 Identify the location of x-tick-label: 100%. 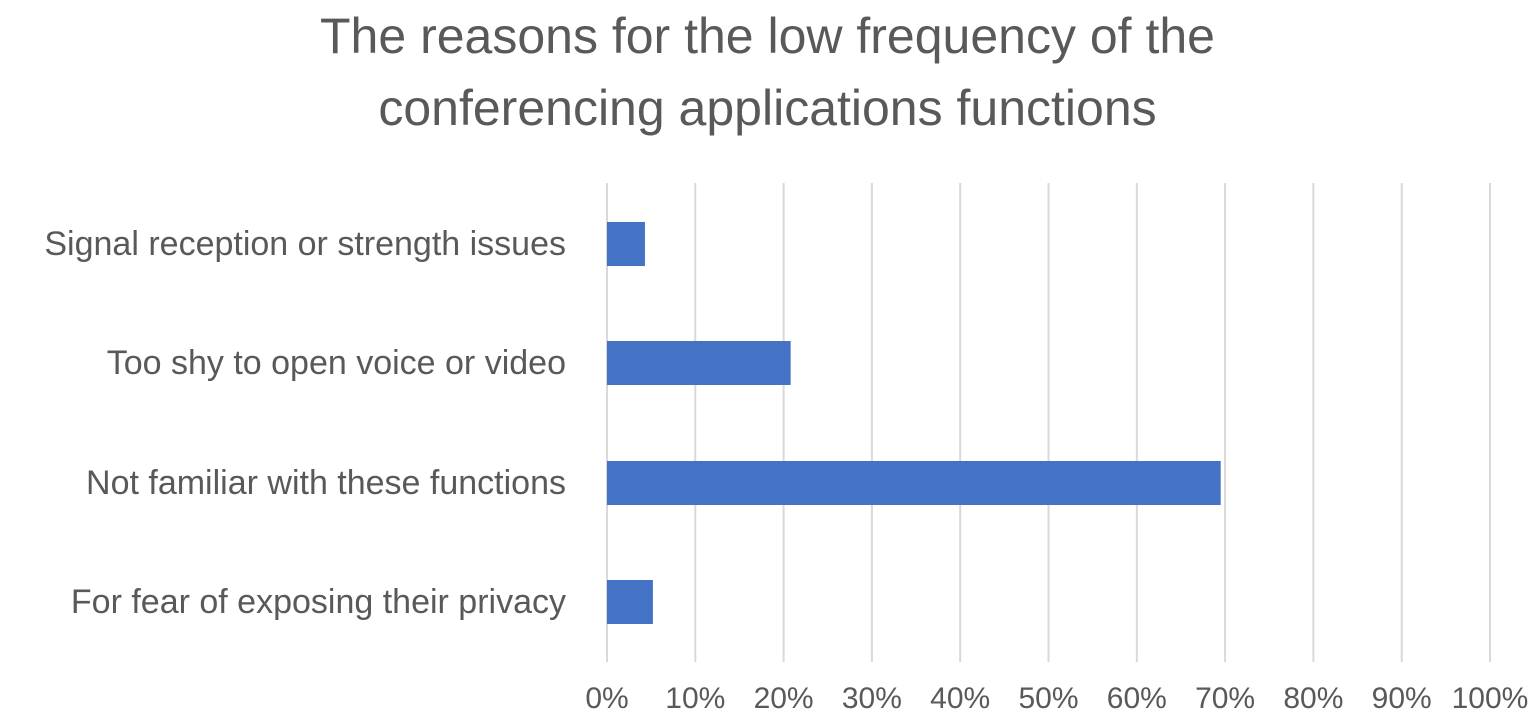
(1490, 698).